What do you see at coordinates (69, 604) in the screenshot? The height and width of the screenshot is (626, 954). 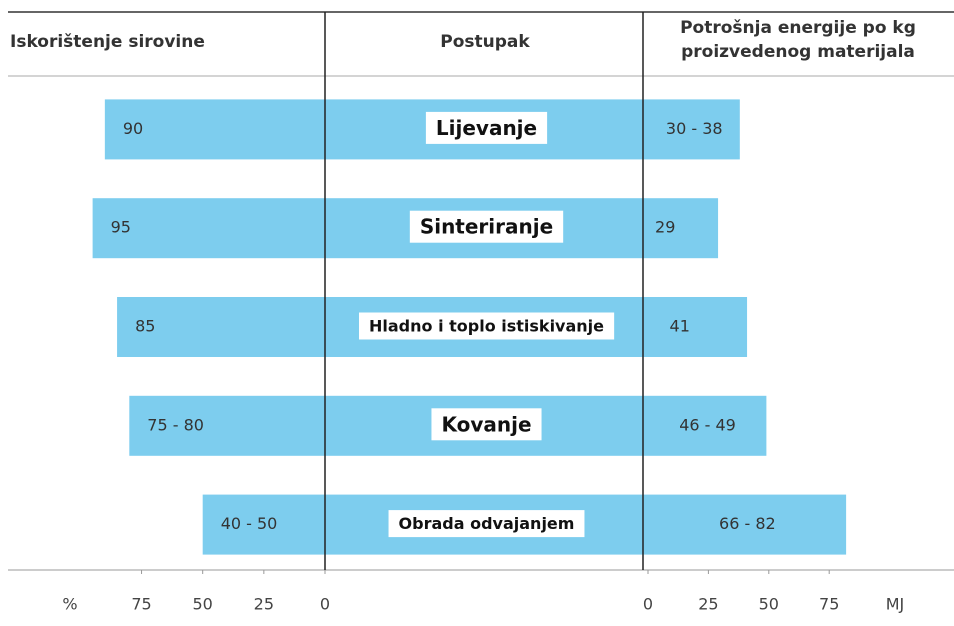 I see `x-unit: %` at bounding box center [69, 604].